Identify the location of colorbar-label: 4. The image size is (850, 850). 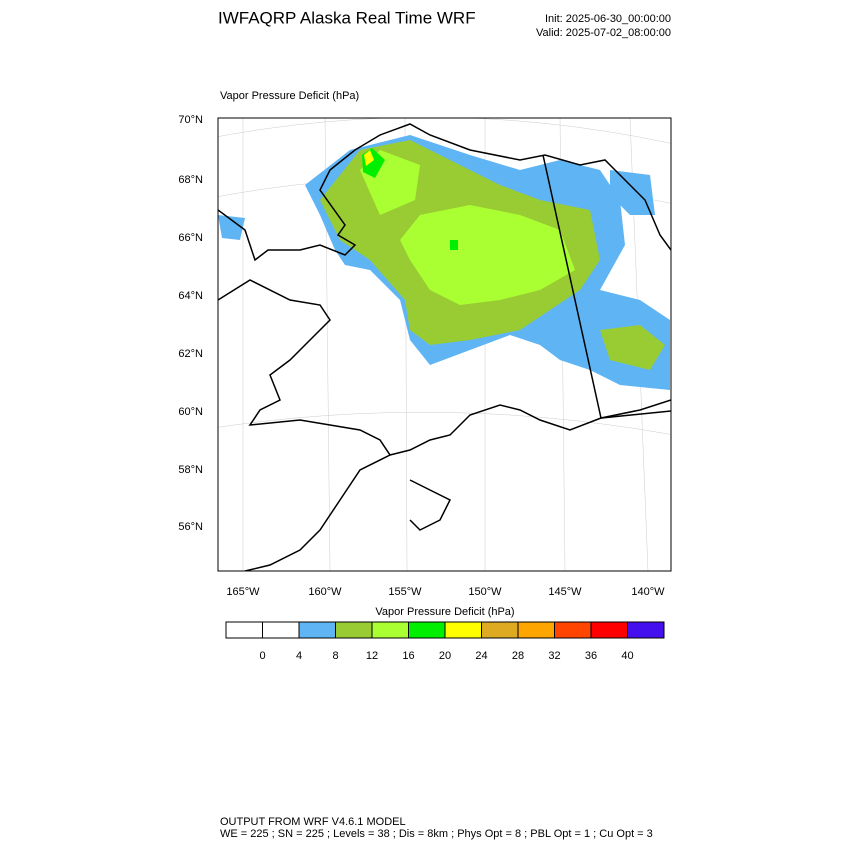
(299, 656).